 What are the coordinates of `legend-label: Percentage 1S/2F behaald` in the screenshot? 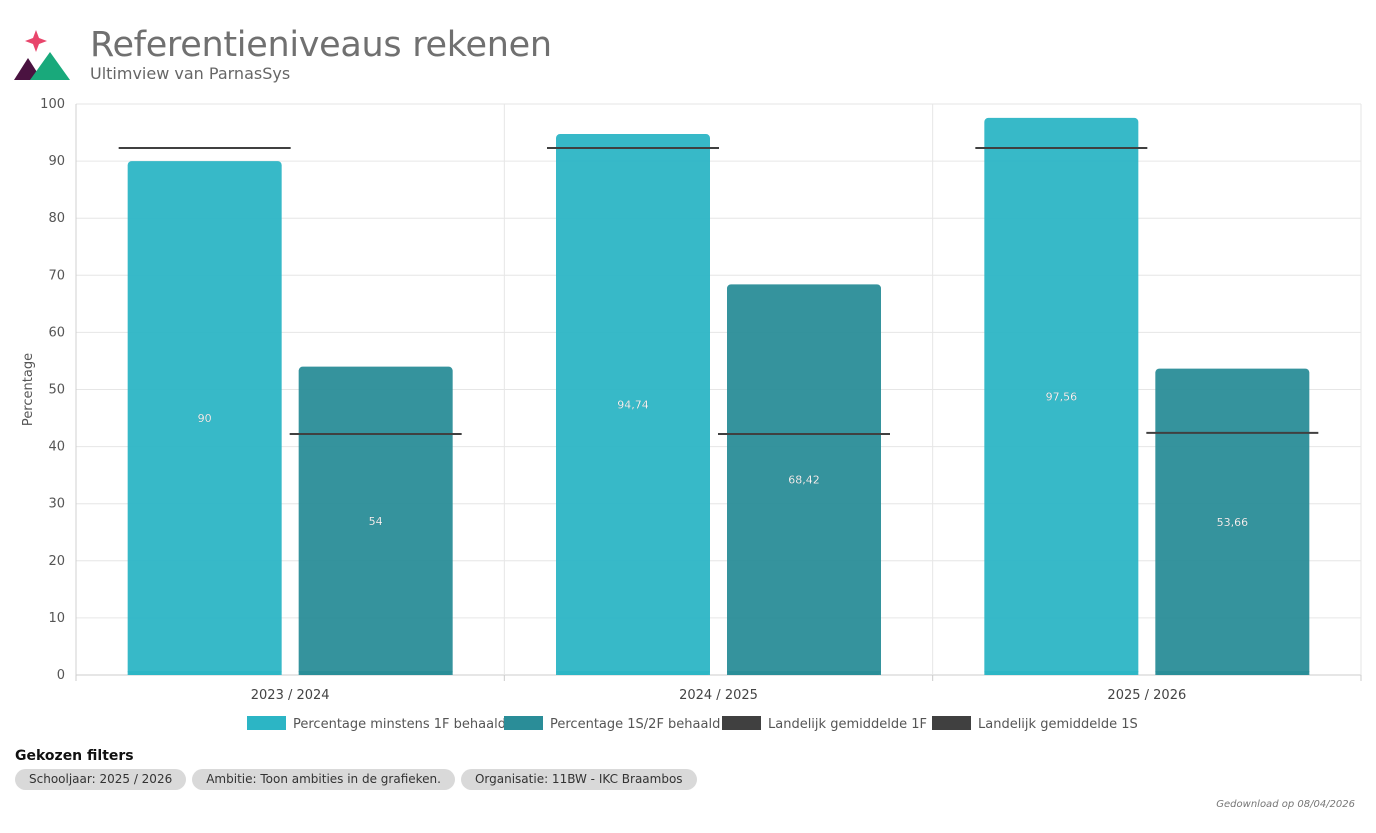 It's located at (635, 724).